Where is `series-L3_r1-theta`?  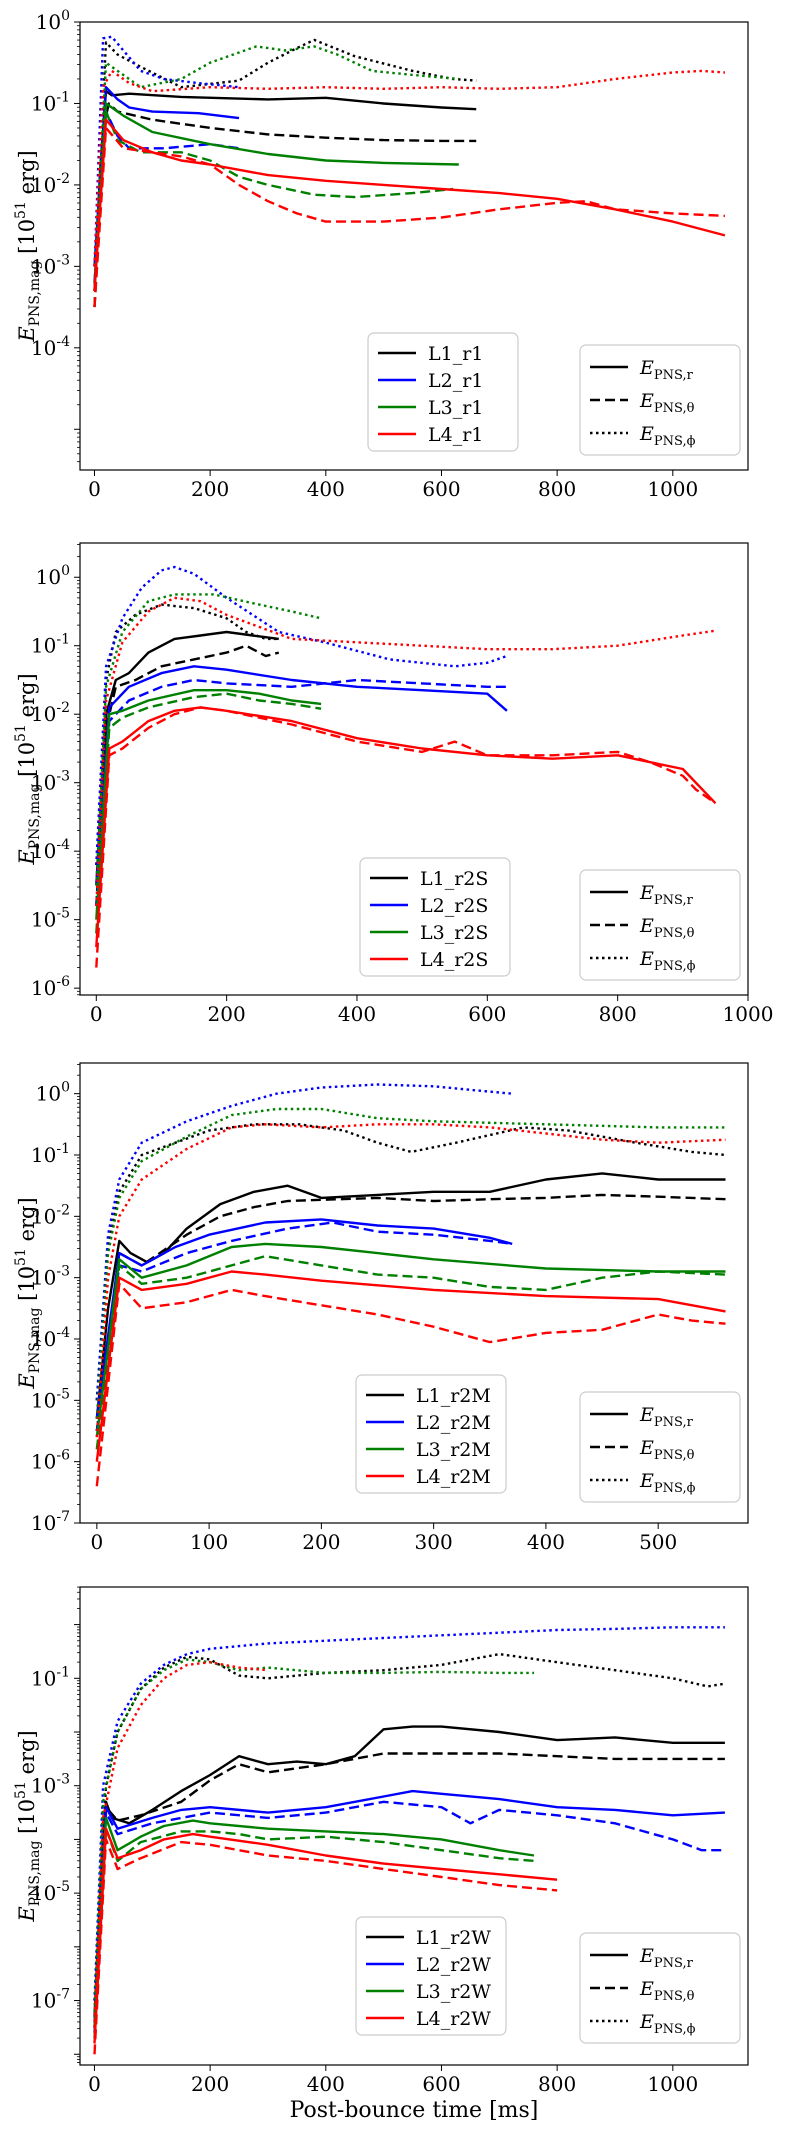 series-L3_r1-theta is located at coordinates (273, 209).